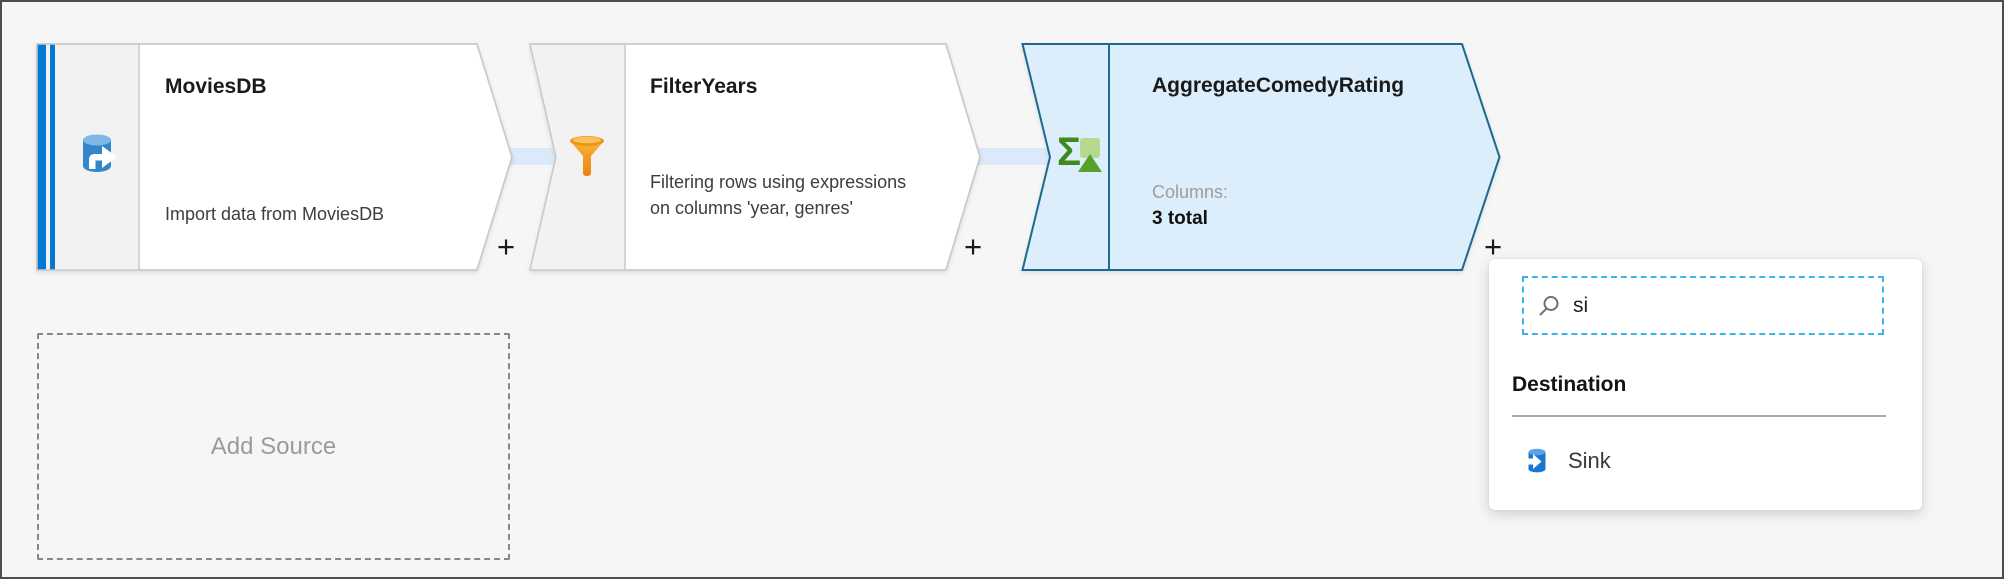 Image resolution: width=2004 pixels, height=579 pixels. I want to click on node-chevron-shape-selected, so click(1261, 157).